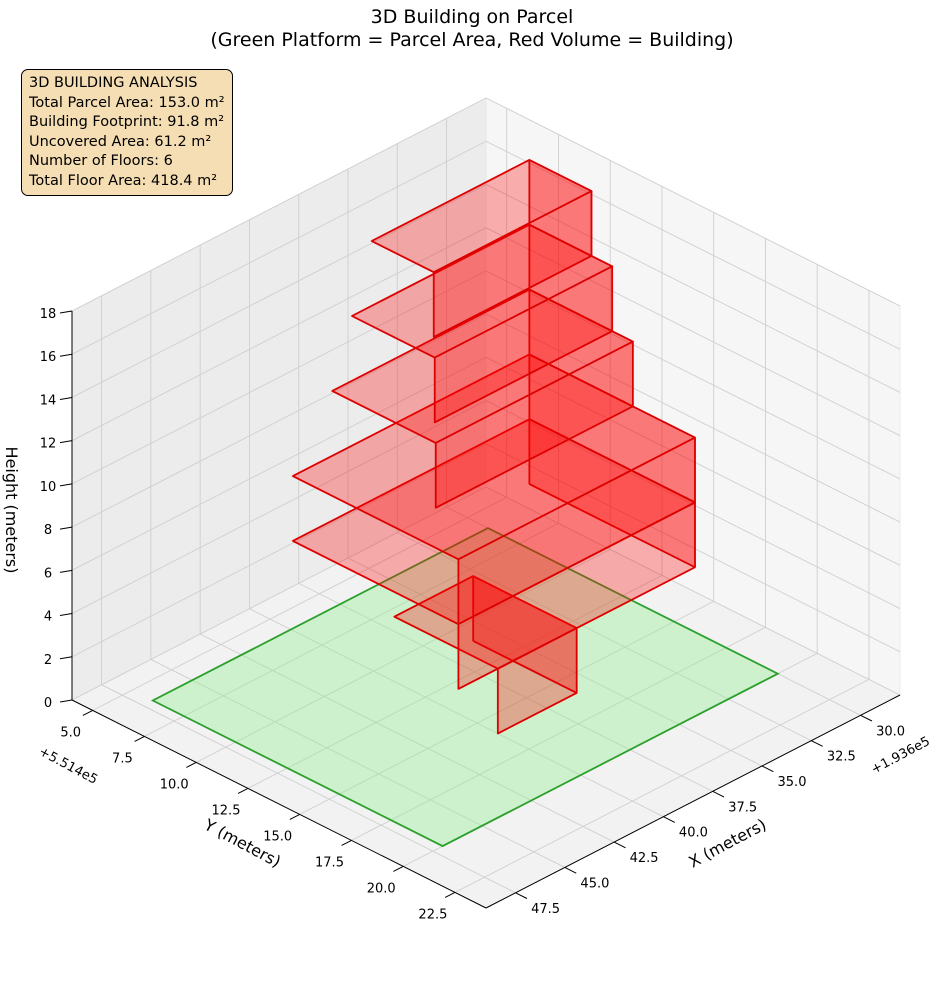  Describe the element at coordinates (120, 141) in the screenshot. I see `info-uncovered-area: Uncovered Area: 61.2 m²` at that location.